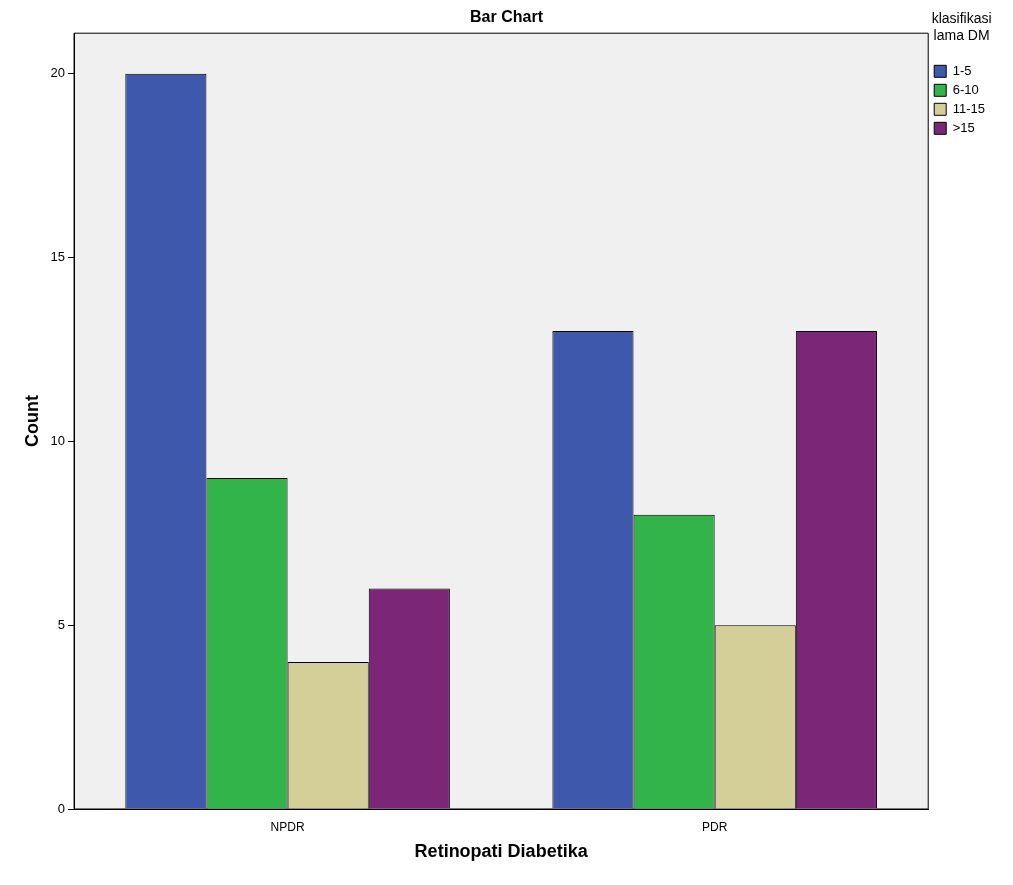 The height and width of the screenshot is (885, 1013). I want to click on legend-title: klasifikasi lama DM, so click(961, 26).